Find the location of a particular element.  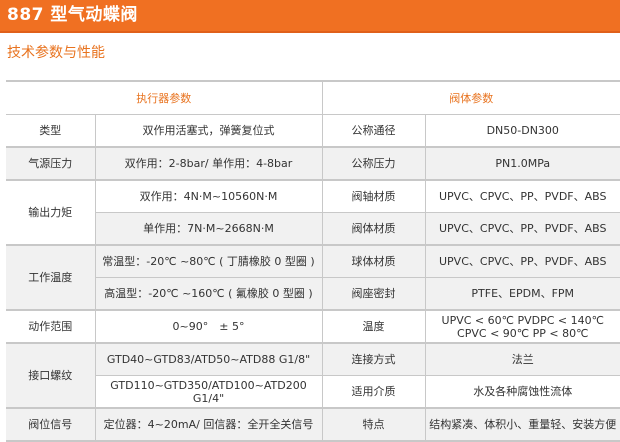

row-value: GTD40~GTD83/ATD50~ATD88 G1/8" is located at coordinates (208, 359).